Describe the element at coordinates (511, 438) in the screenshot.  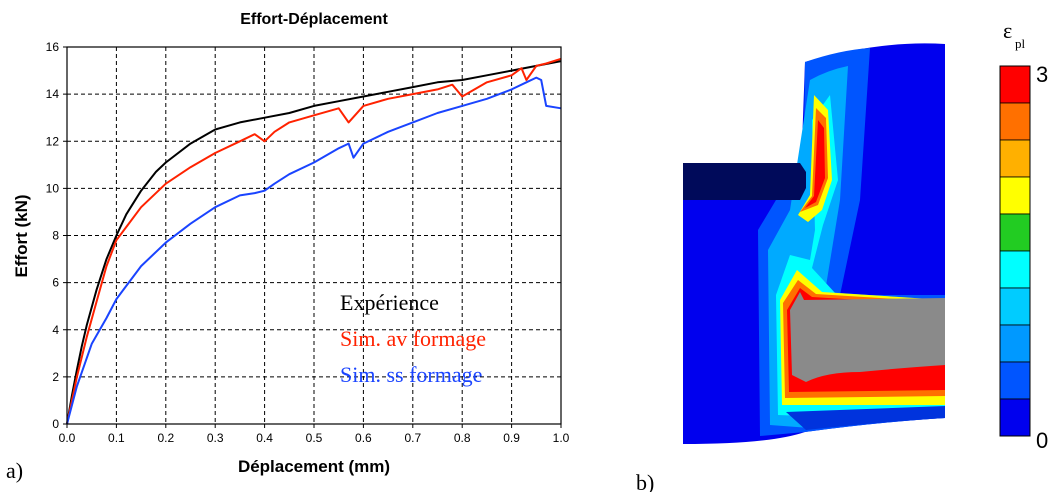
I see `x-tick-label: 0.9` at that location.